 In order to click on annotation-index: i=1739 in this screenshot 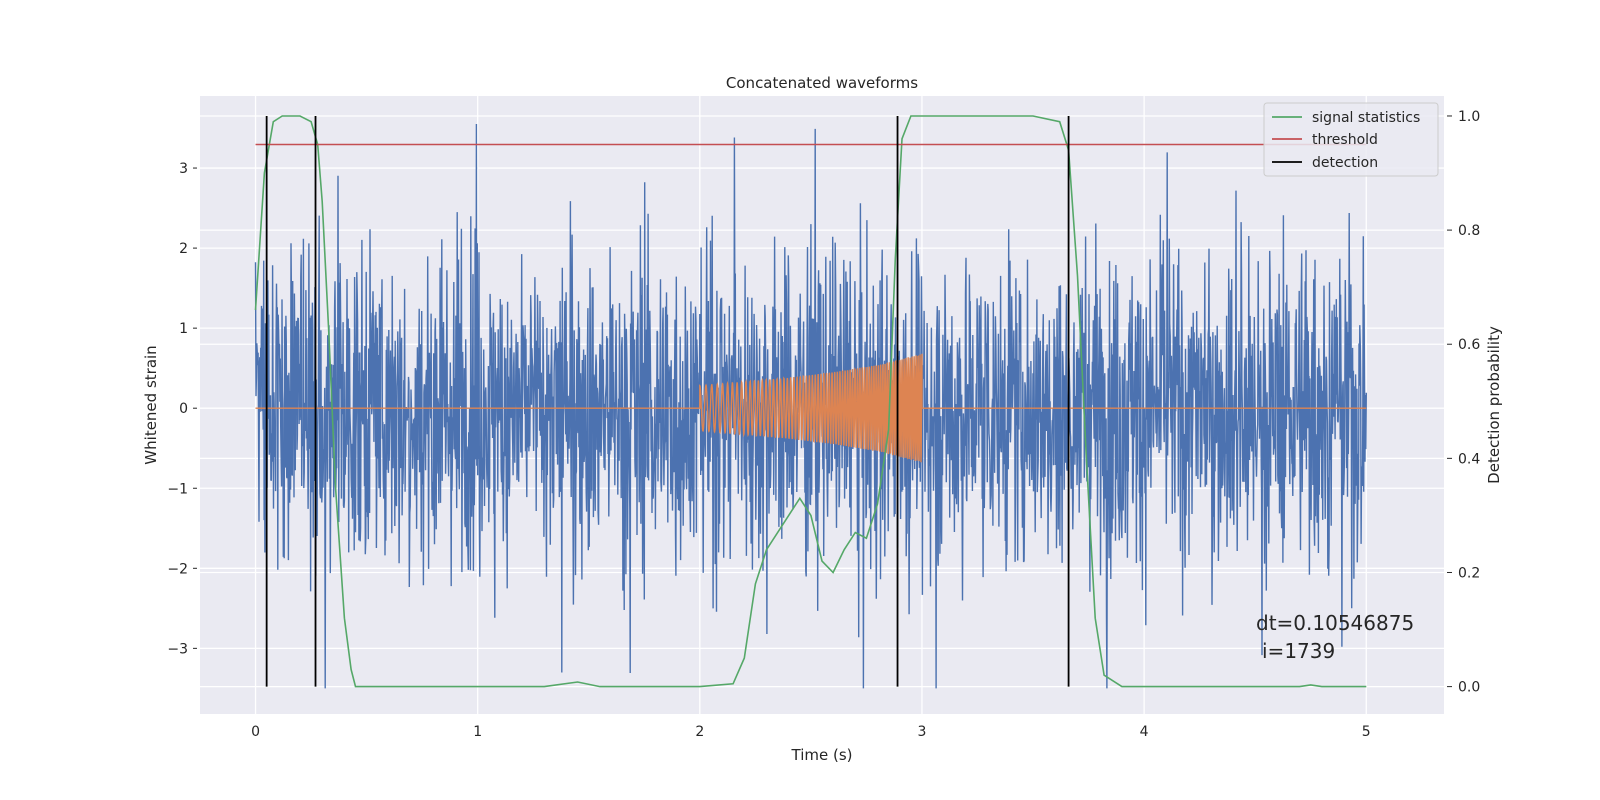, I will do `click(1298, 651)`.